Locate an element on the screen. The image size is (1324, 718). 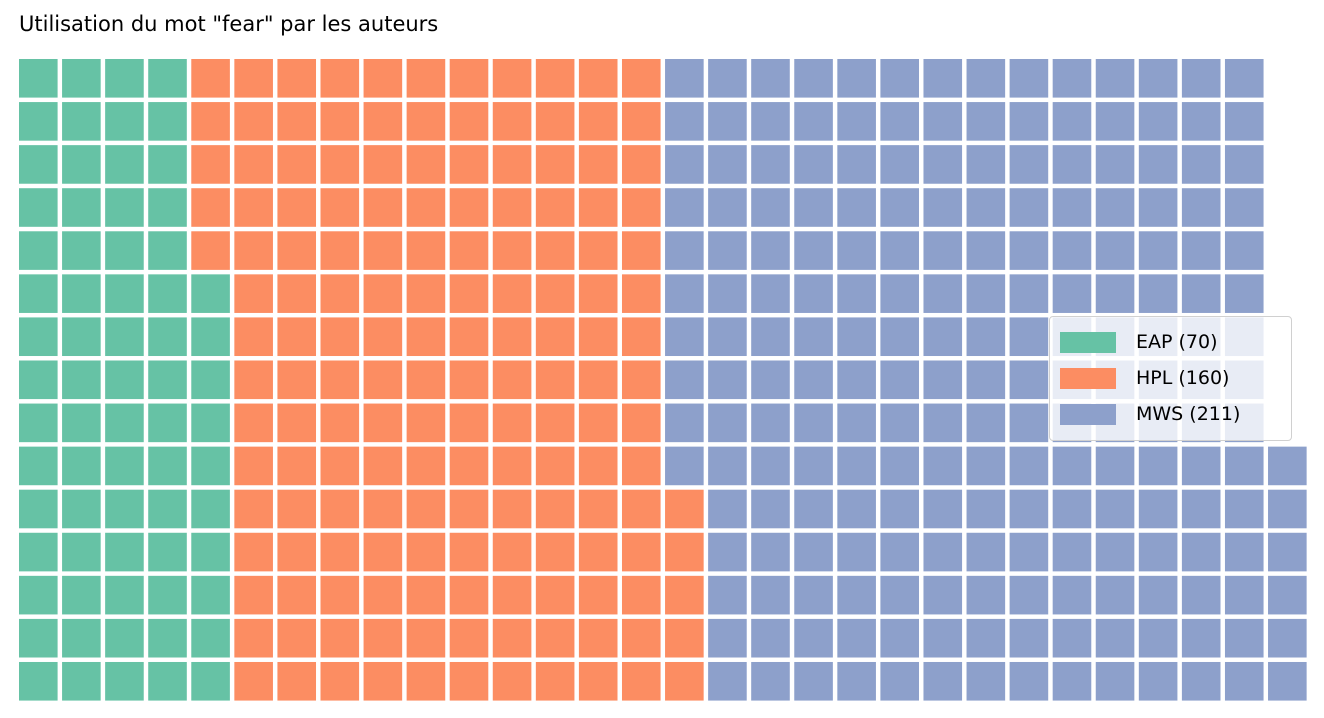
legend-label-hpl: HPL (160) is located at coordinates (1183, 378).